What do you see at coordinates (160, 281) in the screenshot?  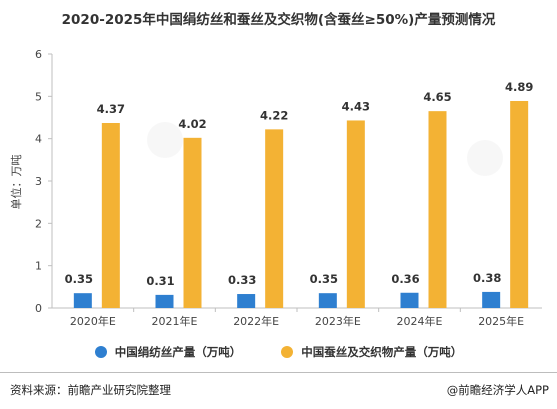 I see `data-label: 0.31` at bounding box center [160, 281].